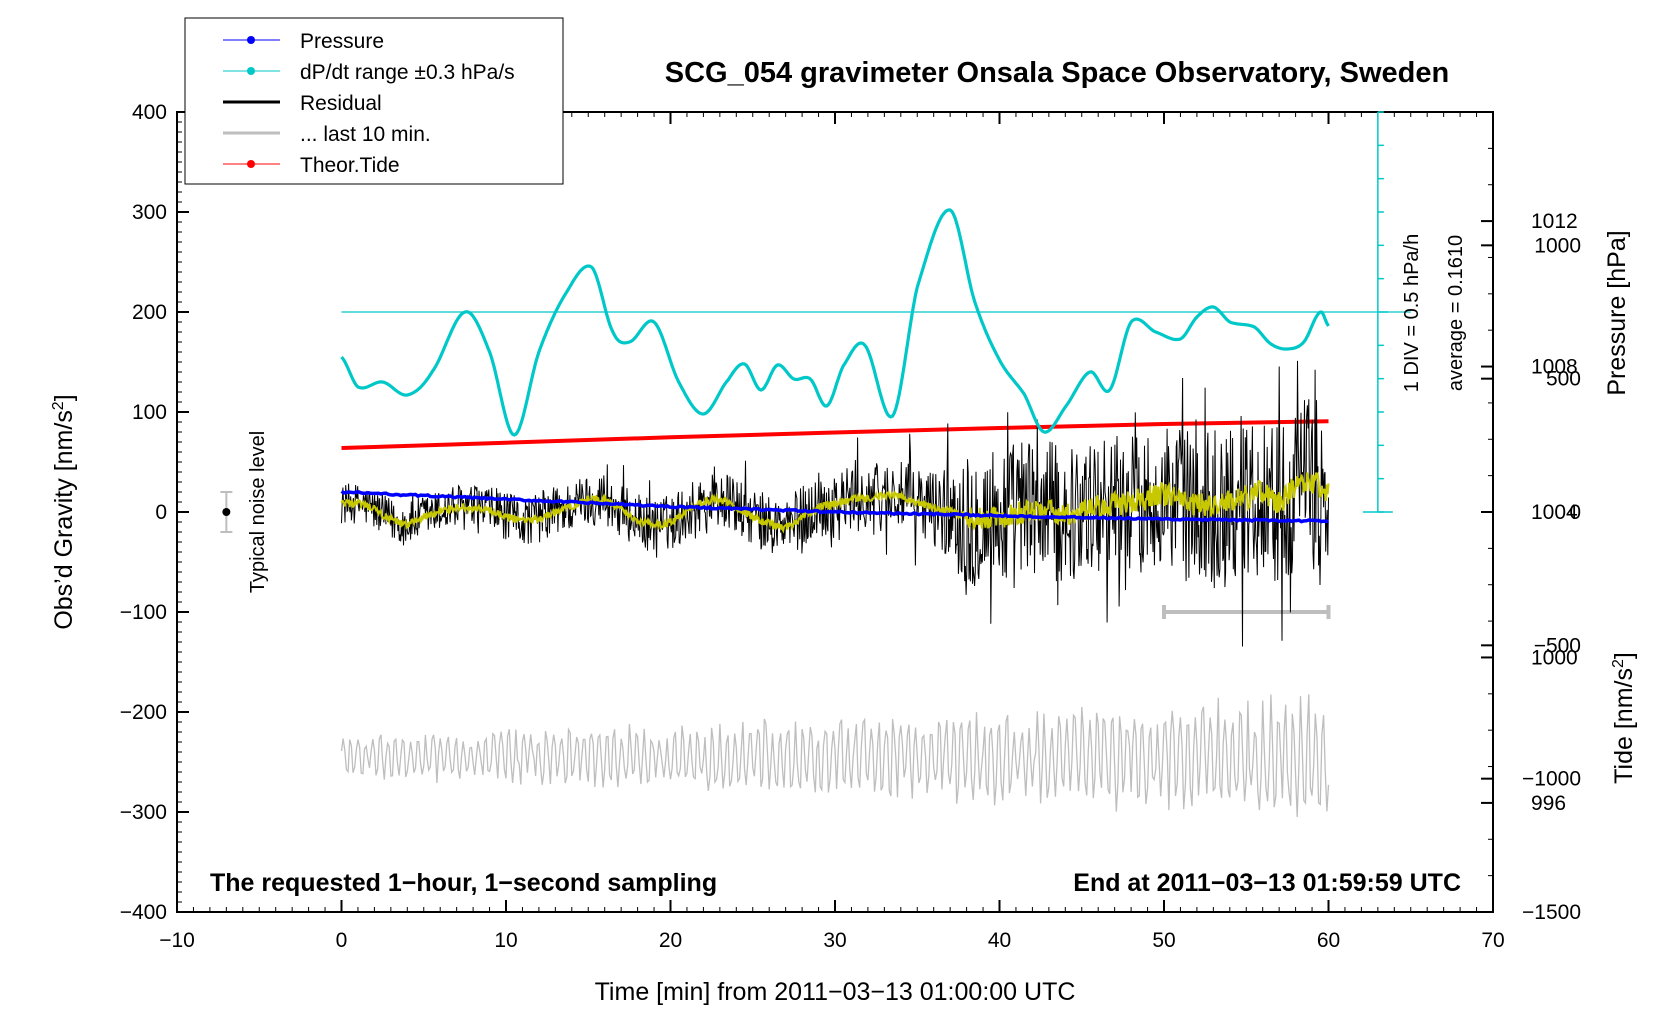 This screenshot has height=1020, width=1676. I want to click on legend-entry-dpdt: dP/dt range ±0.3 hPa/s, so click(369, 72).